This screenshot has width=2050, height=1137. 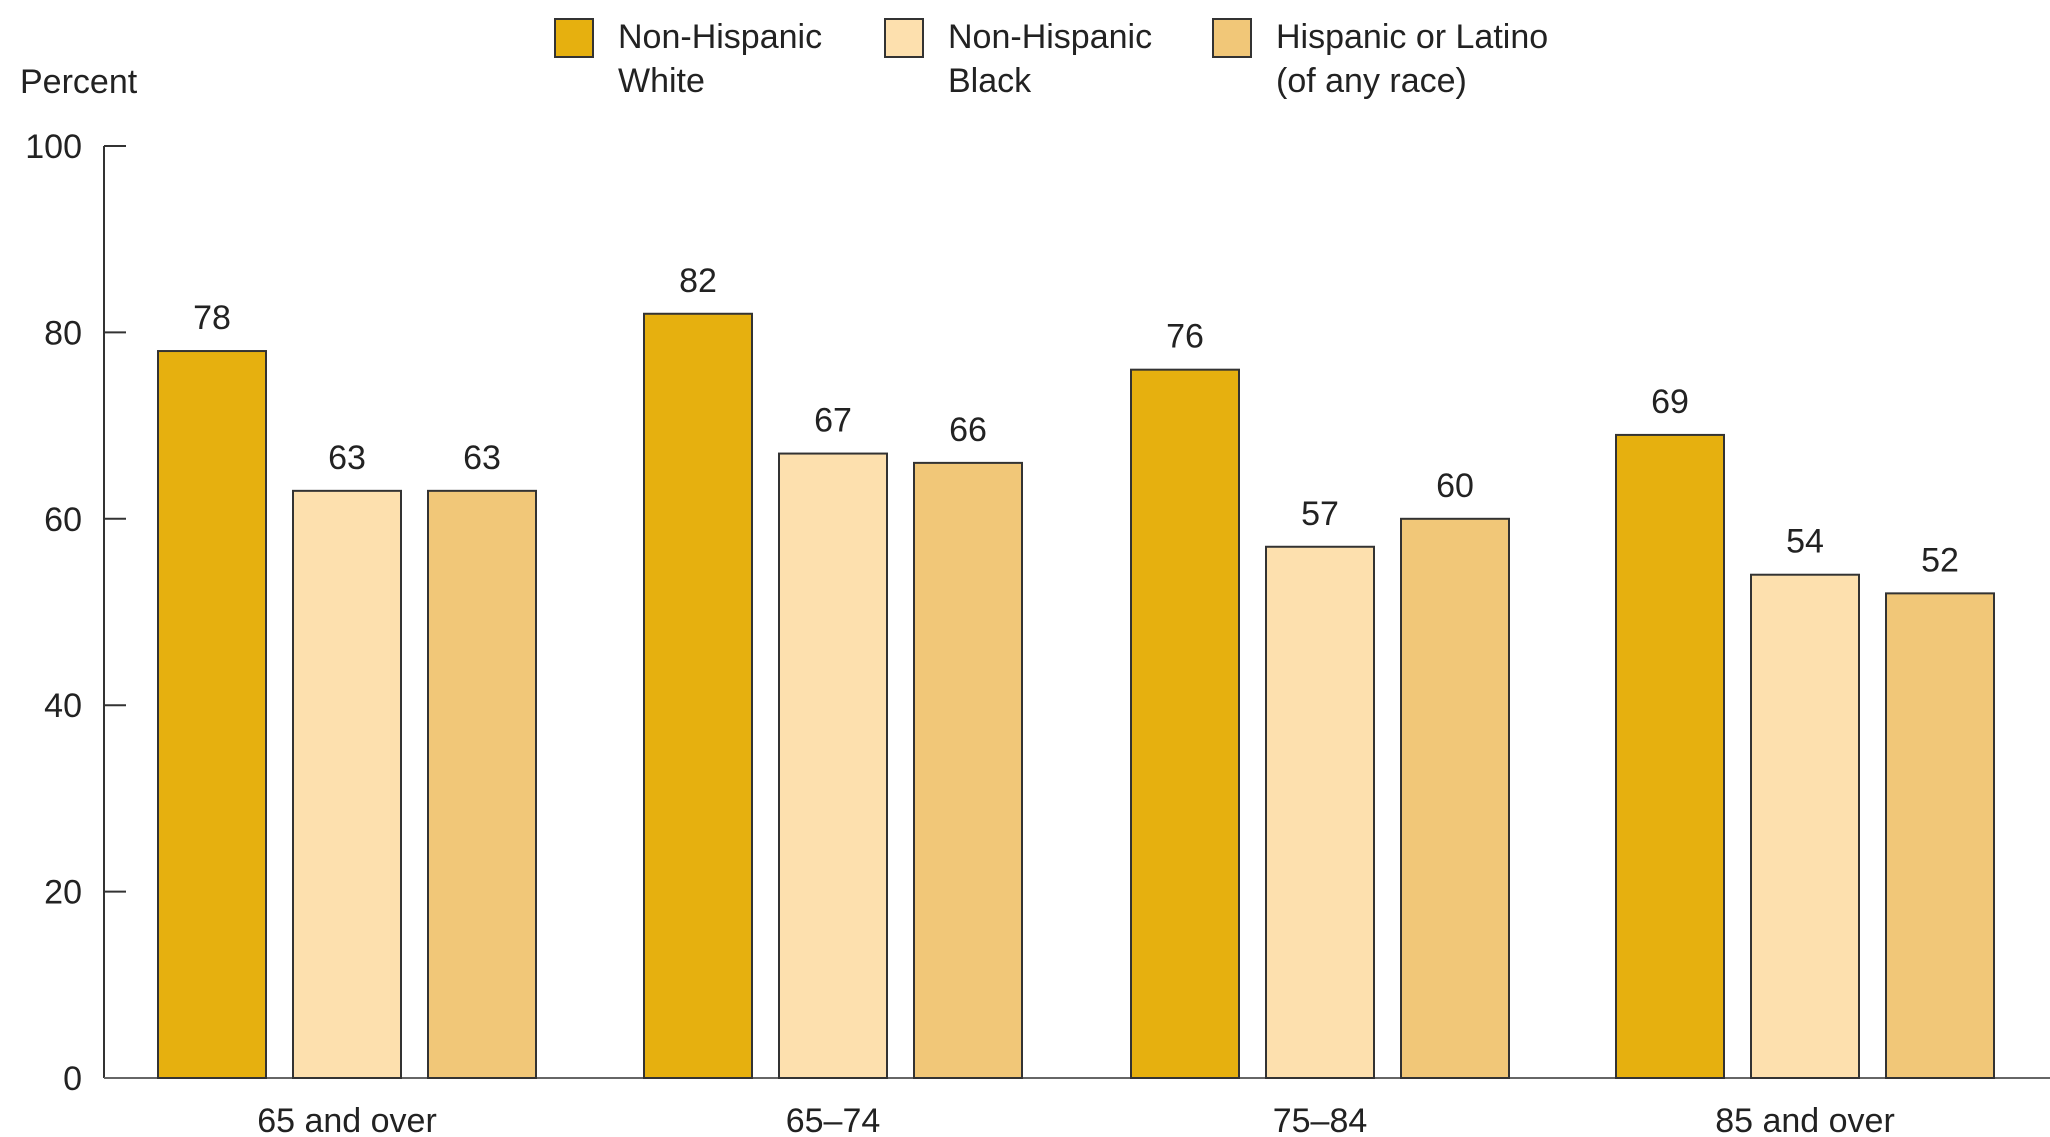 What do you see at coordinates (833, 421) in the screenshot?
I see `data-label: 67` at bounding box center [833, 421].